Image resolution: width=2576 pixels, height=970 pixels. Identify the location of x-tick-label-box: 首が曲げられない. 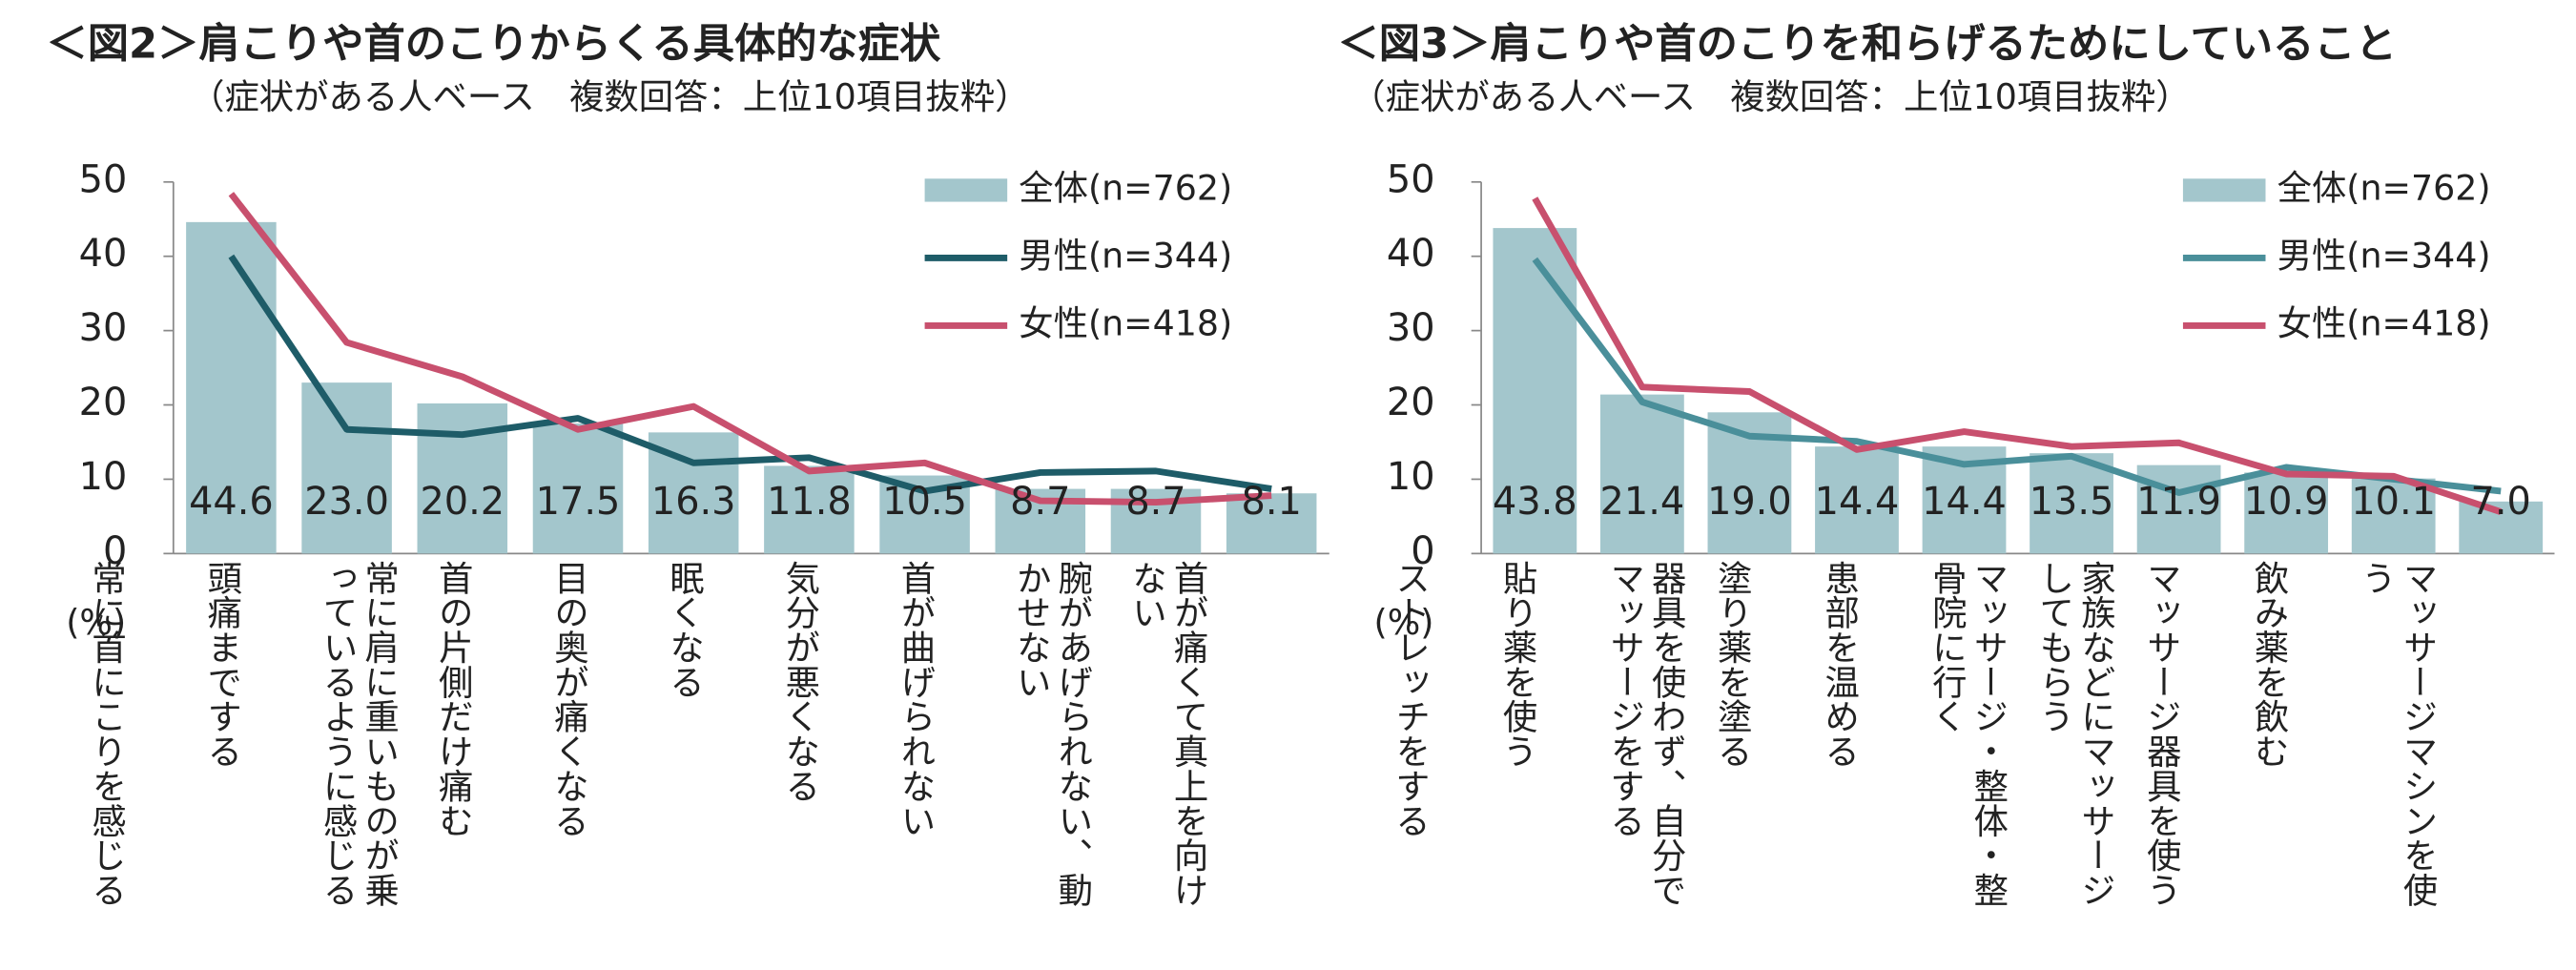
(917, 699).